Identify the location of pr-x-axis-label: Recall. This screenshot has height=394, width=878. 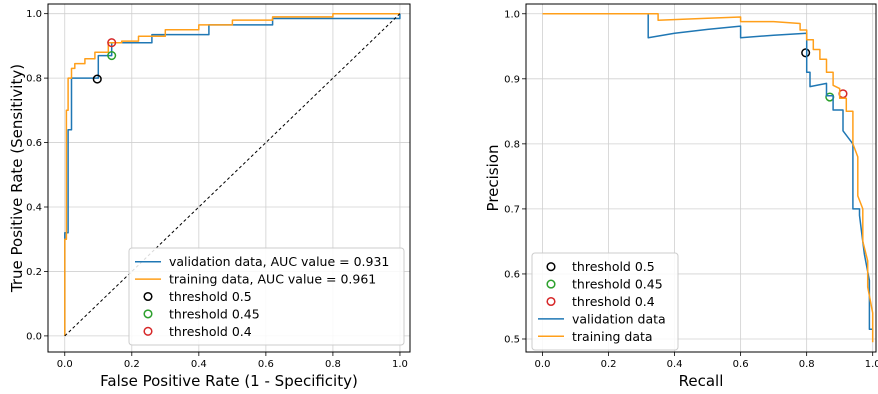
(701, 381).